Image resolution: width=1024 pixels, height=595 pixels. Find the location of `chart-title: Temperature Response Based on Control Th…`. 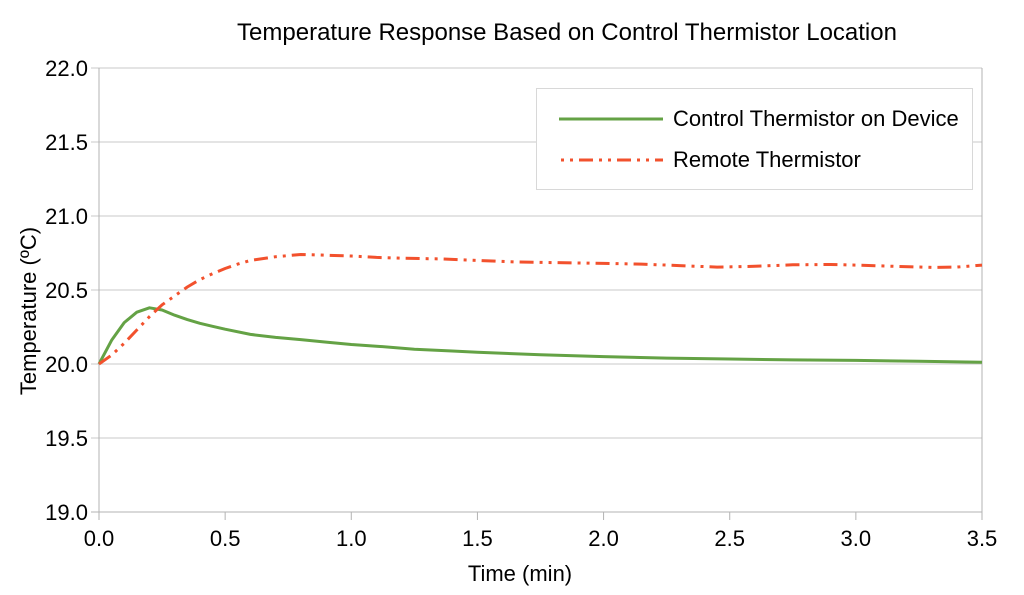

chart-title: Temperature Response Based on Control Th… is located at coordinates (567, 32).